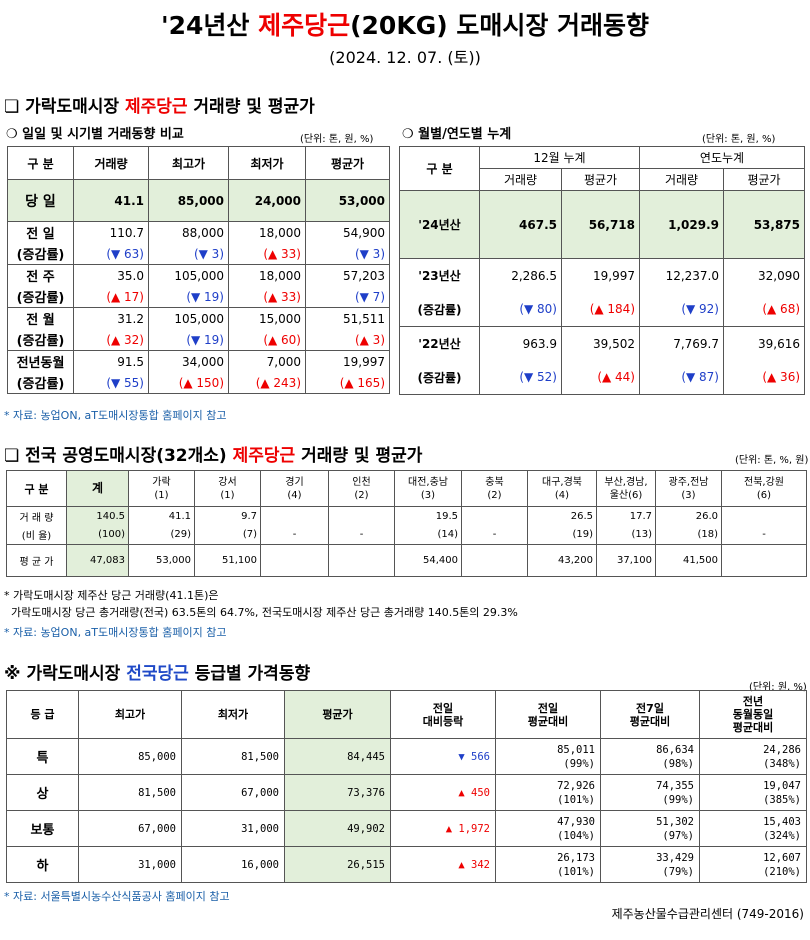 The image size is (810, 940). Describe the element at coordinates (520, 179) in the screenshot. I see `col-header: 거래량` at that location.